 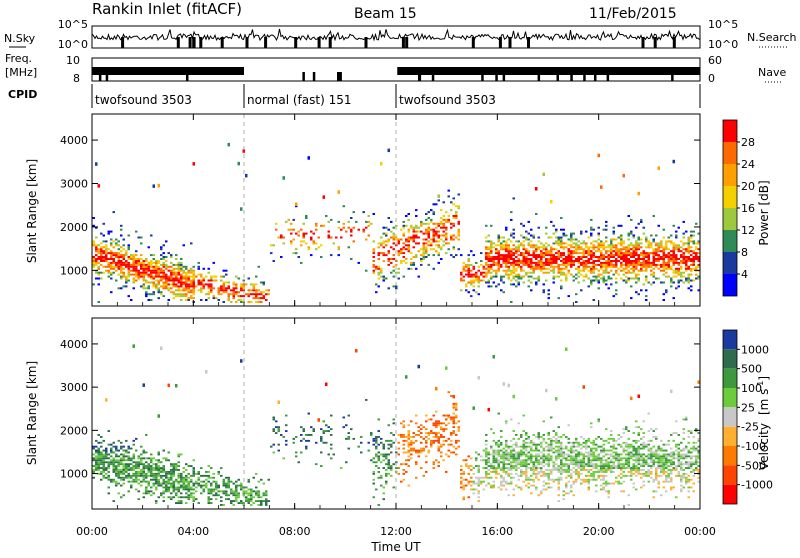 What do you see at coordinates (18, 58) in the screenshot?
I see `freq-label-1: Freq.` at bounding box center [18, 58].